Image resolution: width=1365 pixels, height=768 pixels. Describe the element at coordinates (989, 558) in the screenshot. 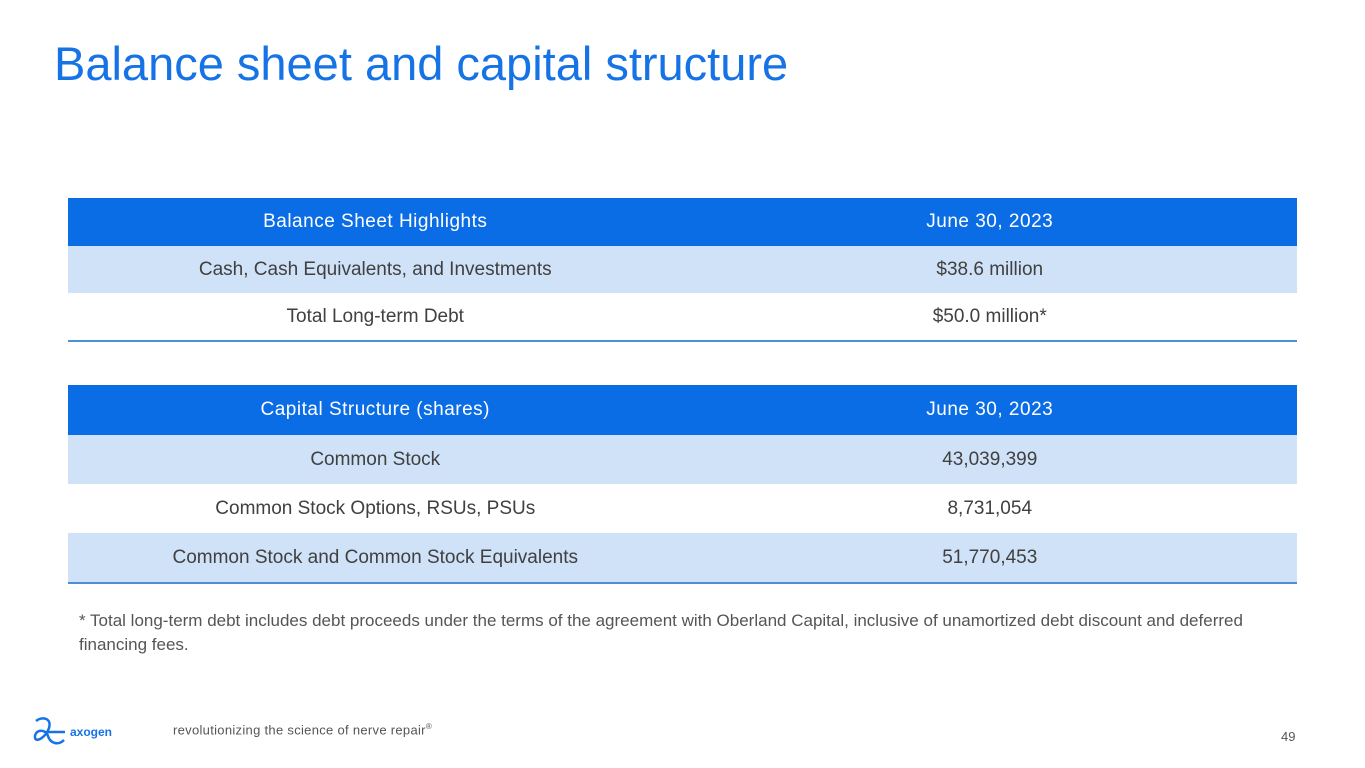

I see `row-value: 51,770,453` at that location.